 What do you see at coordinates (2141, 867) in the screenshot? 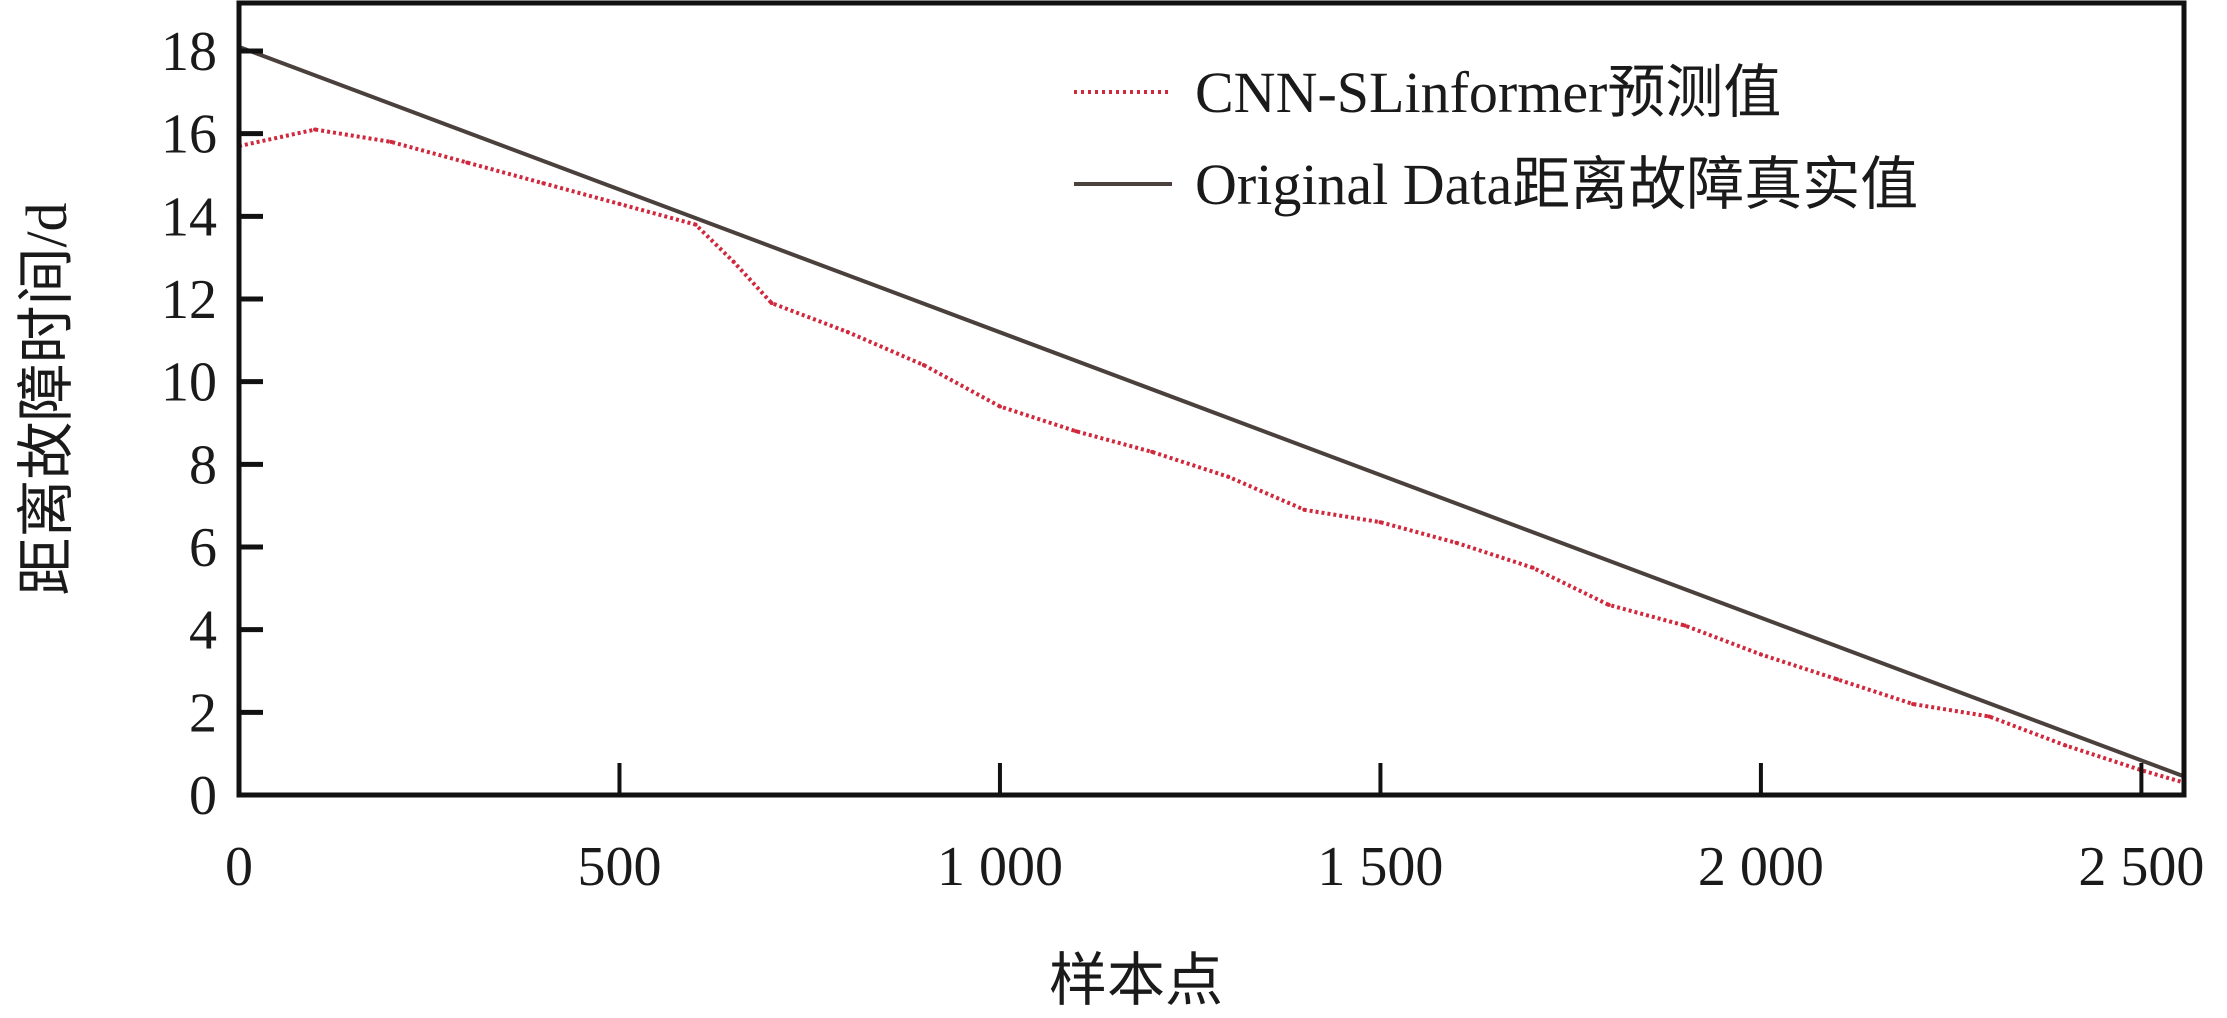
I see `x-tick-label: 2 500` at bounding box center [2141, 867].